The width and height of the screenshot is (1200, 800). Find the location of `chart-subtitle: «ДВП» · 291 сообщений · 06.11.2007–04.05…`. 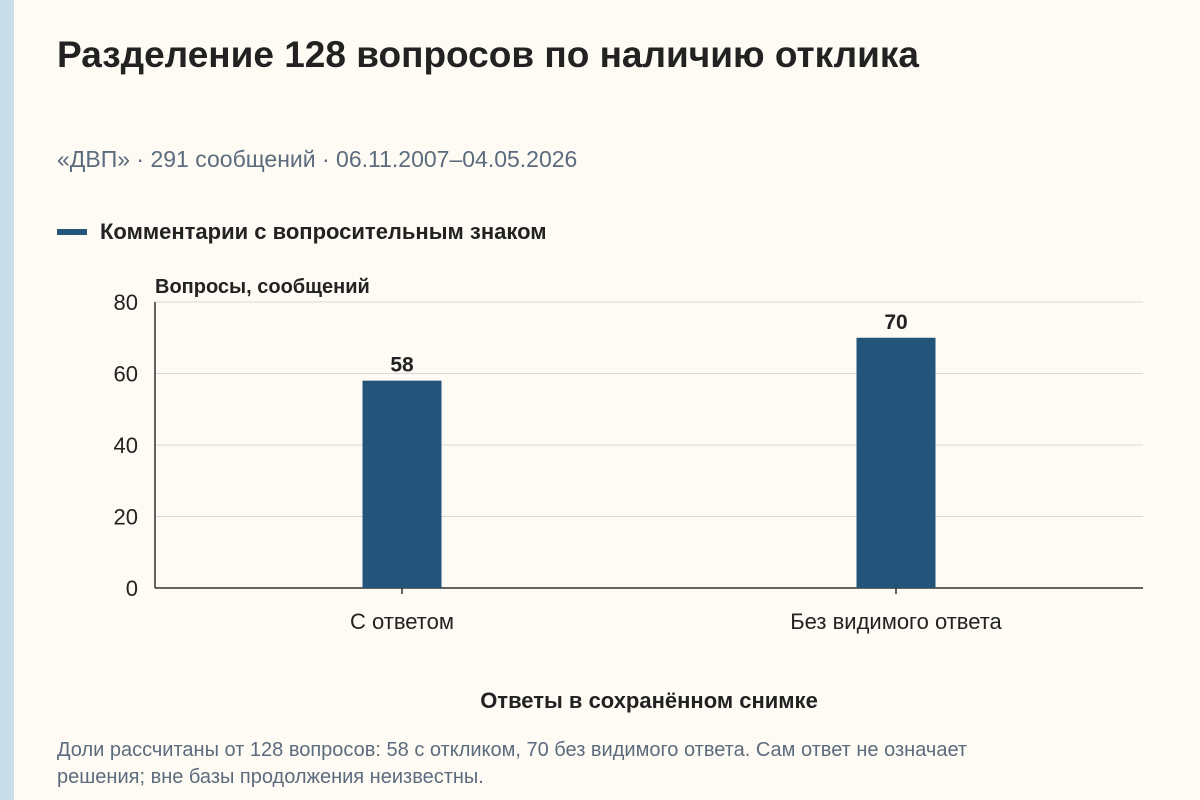

chart-subtitle: «ДВП» · 291 сообщений · 06.11.2007–04.05… is located at coordinates (317, 159).